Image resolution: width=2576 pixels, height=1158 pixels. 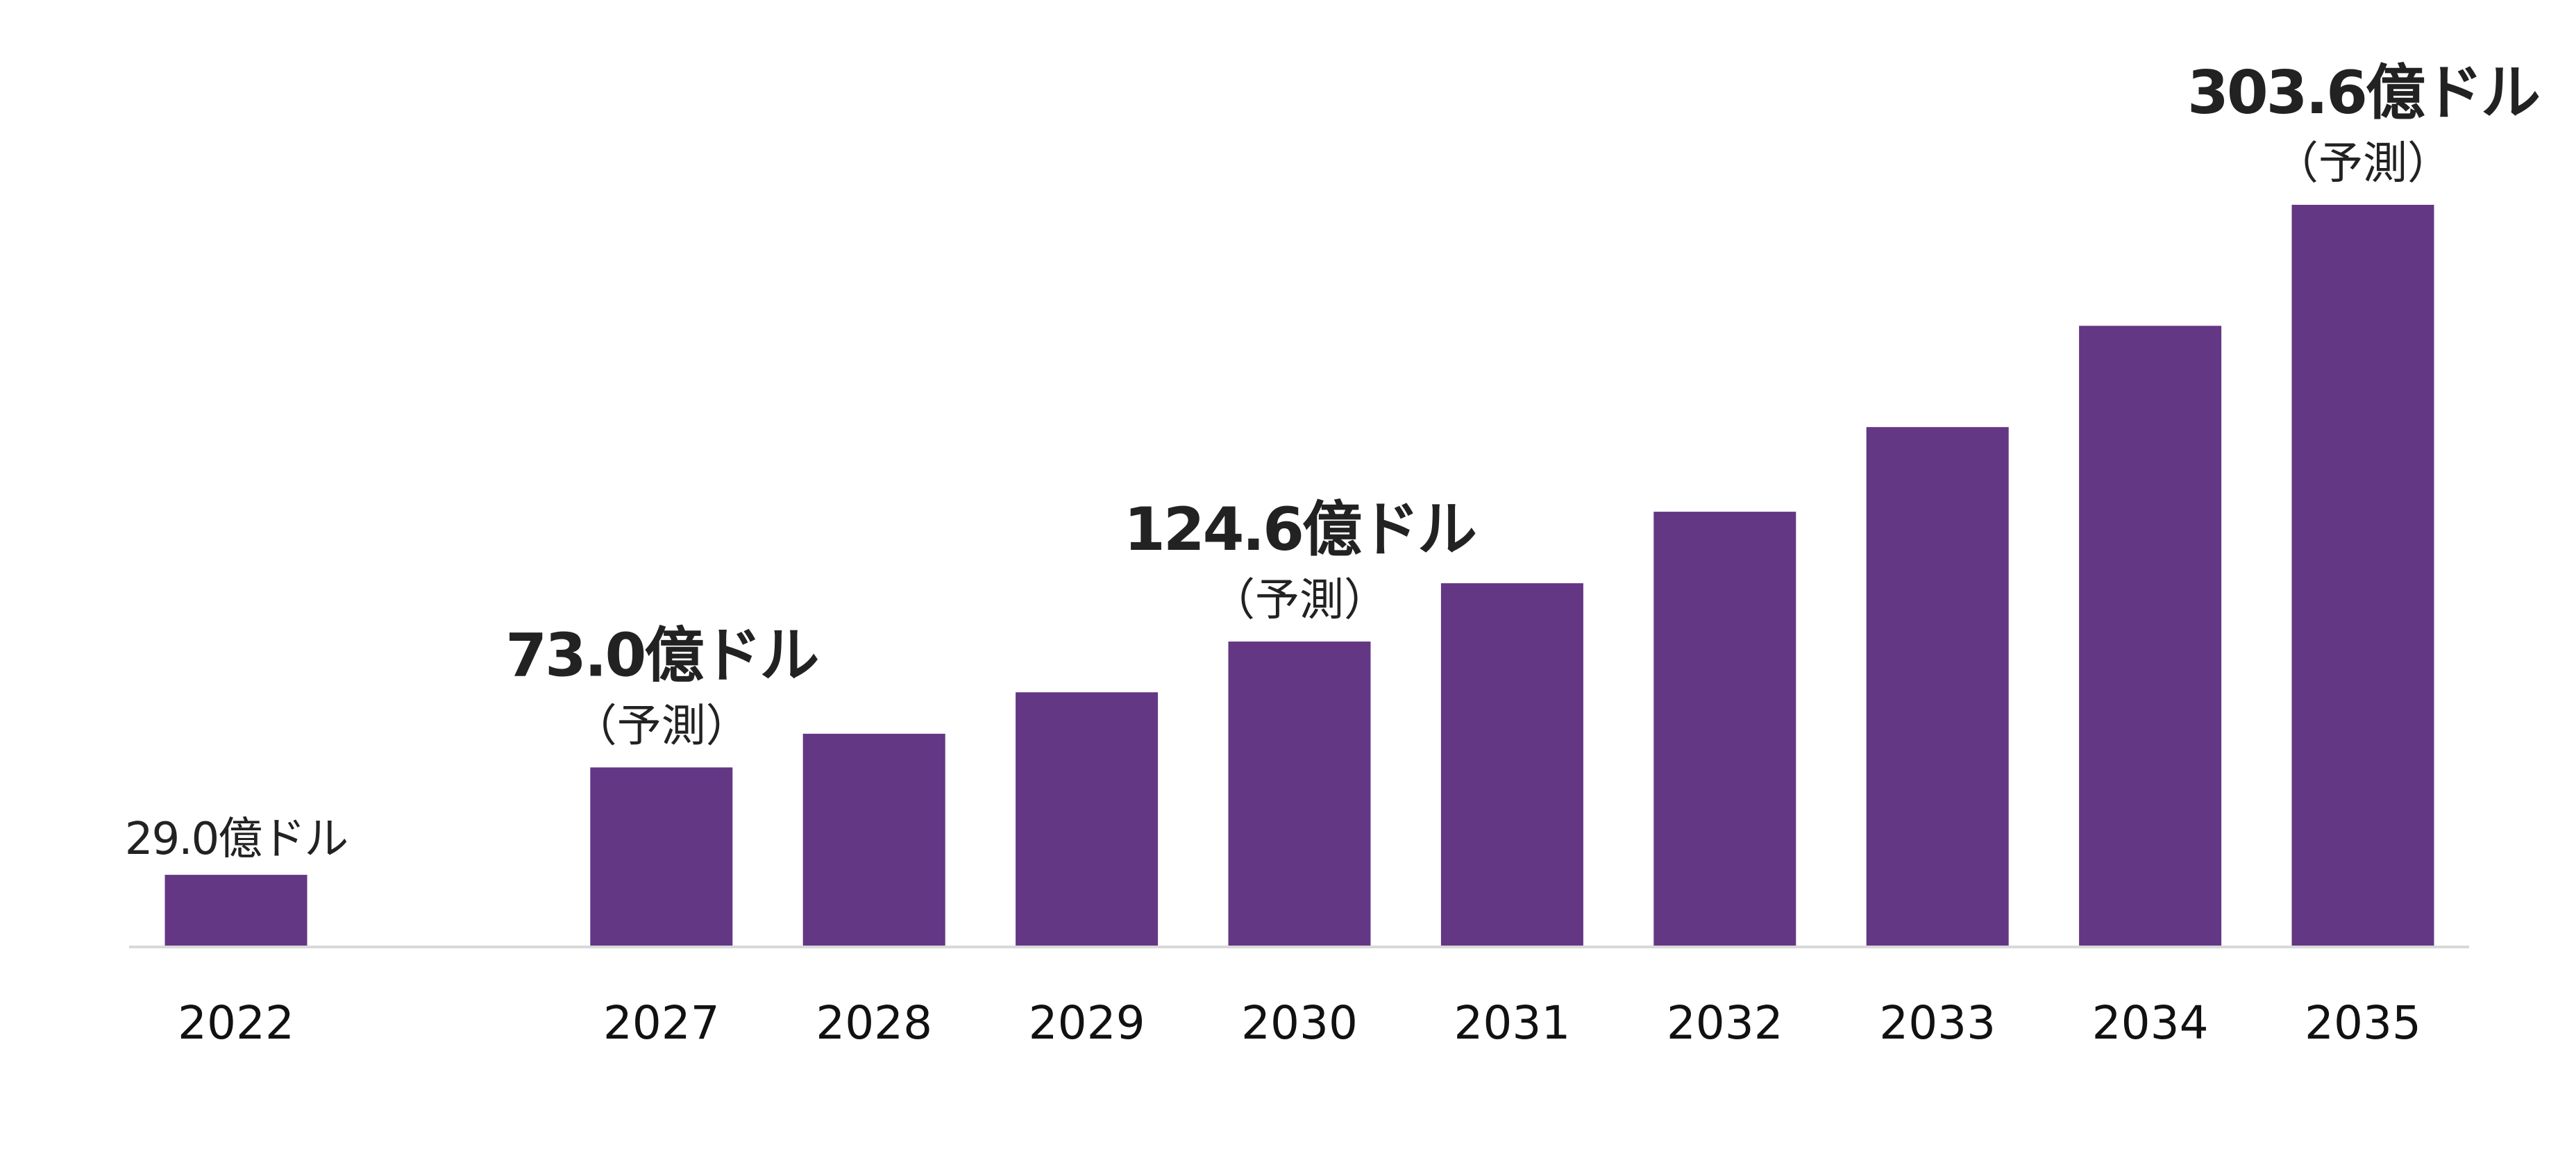 What do you see at coordinates (1937, 686) in the screenshot?
I see `bar-2033` at bounding box center [1937, 686].